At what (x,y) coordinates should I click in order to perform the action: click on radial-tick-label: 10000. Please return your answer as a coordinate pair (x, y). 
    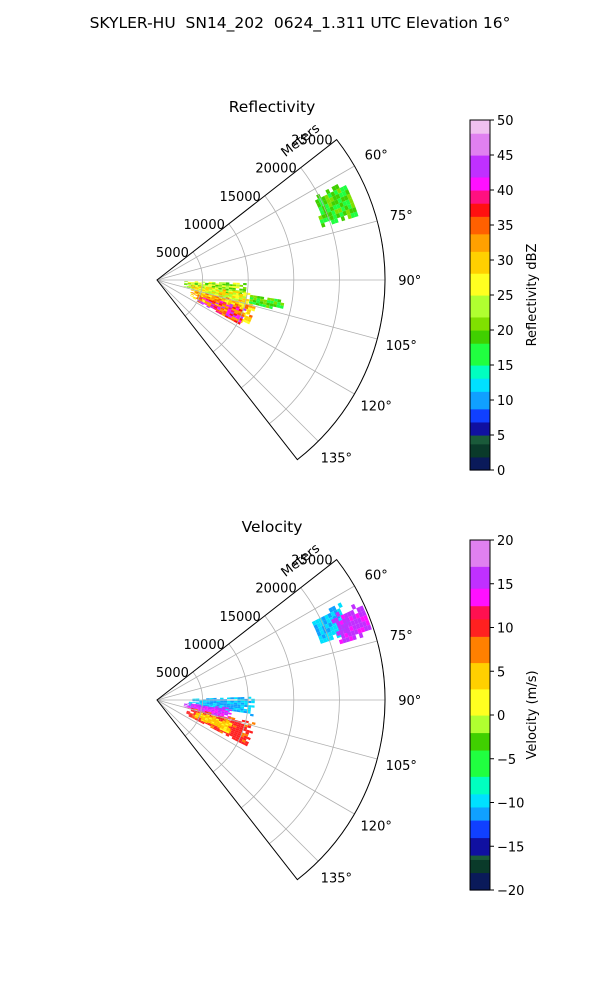
    Looking at the image, I should click on (204, 225).